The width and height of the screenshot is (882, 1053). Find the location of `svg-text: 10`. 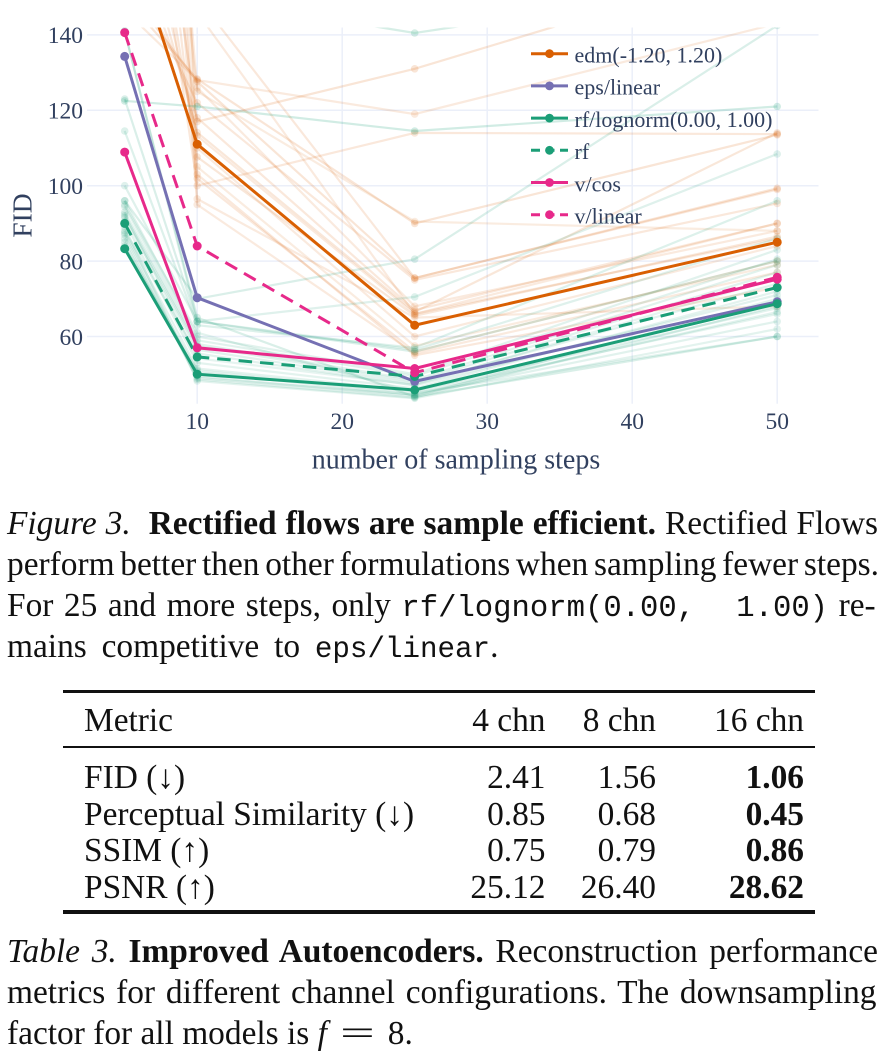

svg-text: 10 is located at coordinates (197, 422).